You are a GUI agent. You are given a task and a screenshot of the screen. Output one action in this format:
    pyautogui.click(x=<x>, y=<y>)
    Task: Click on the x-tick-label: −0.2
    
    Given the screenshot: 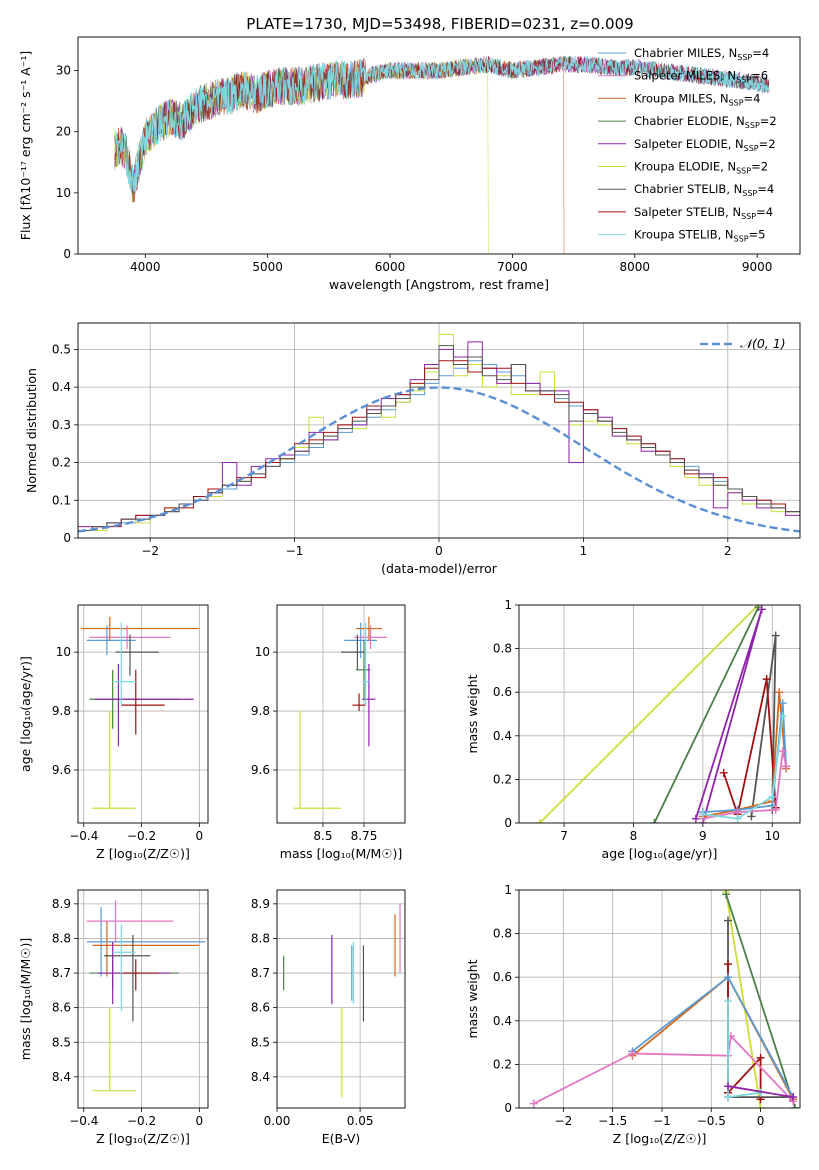 What is the action you would take?
    pyautogui.click(x=141, y=836)
    